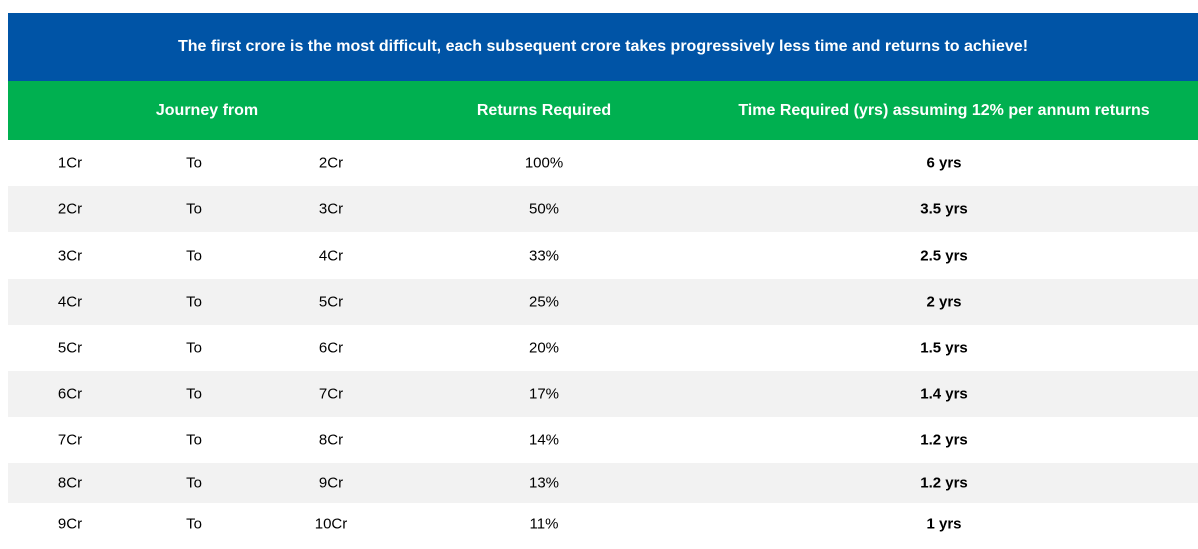  I want to click on cell-from: 9Cr, so click(70, 524).